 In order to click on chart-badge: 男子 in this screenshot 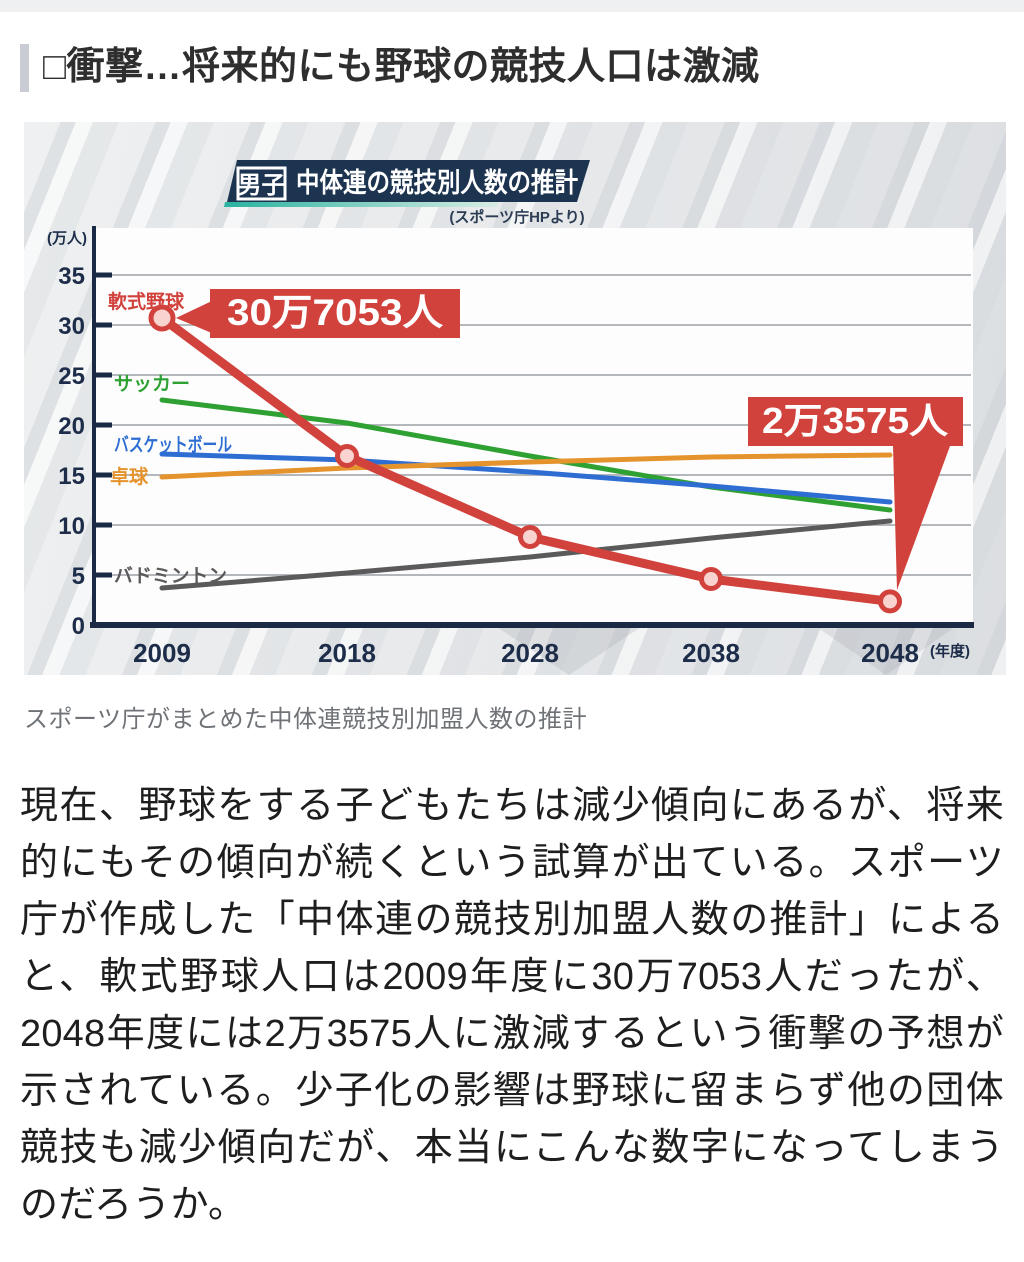, I will do `click(262, 185)`.